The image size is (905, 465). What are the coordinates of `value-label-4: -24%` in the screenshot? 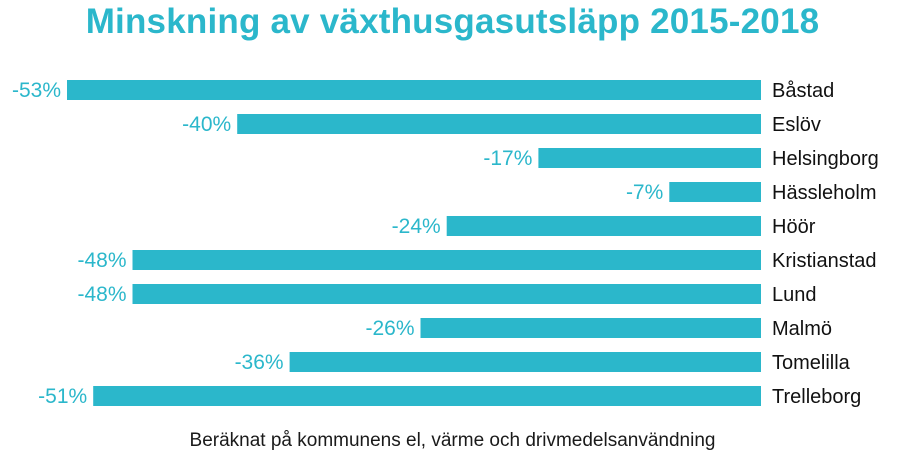 It's located at (416, 226).